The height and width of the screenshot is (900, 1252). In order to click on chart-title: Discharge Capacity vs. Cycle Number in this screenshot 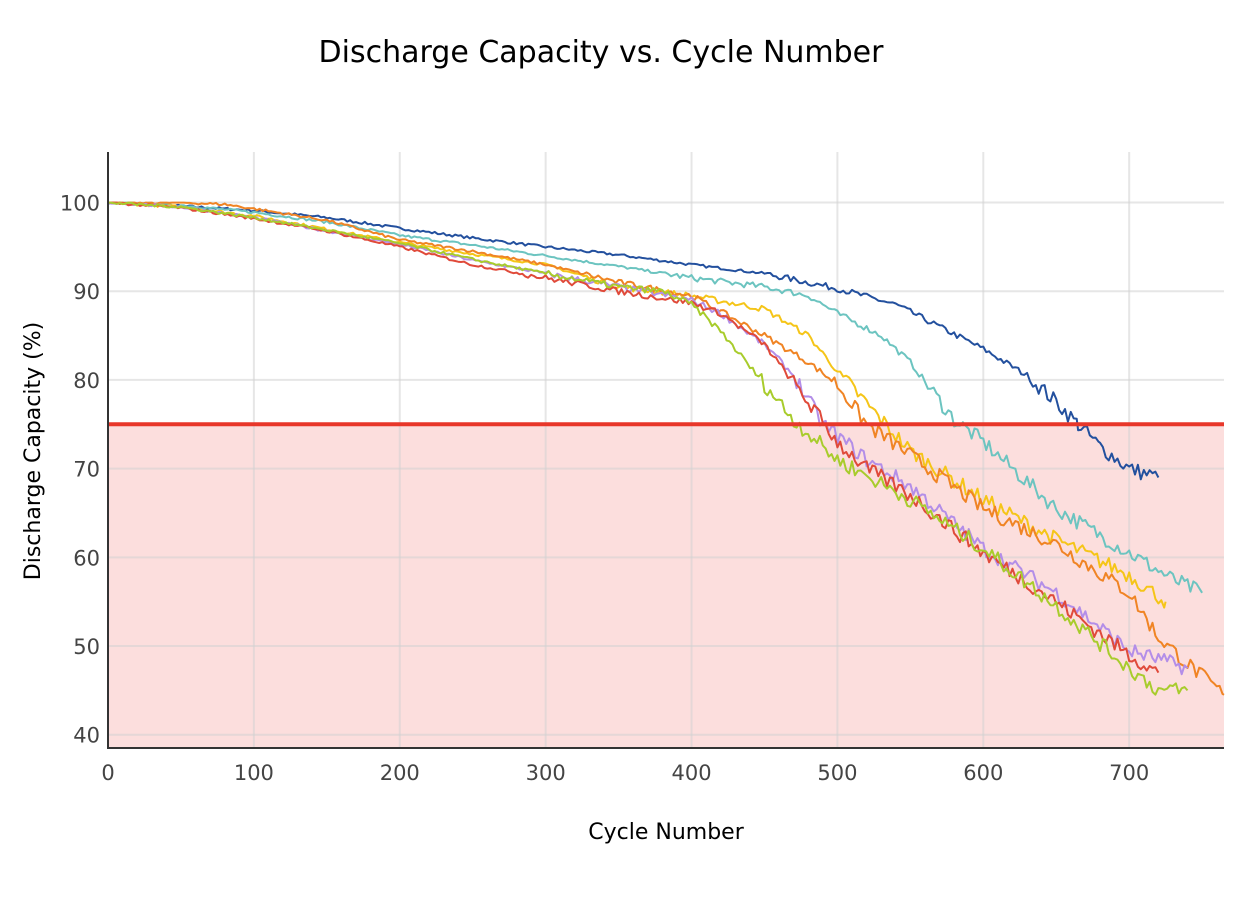, I will do `click(602, 52)`.